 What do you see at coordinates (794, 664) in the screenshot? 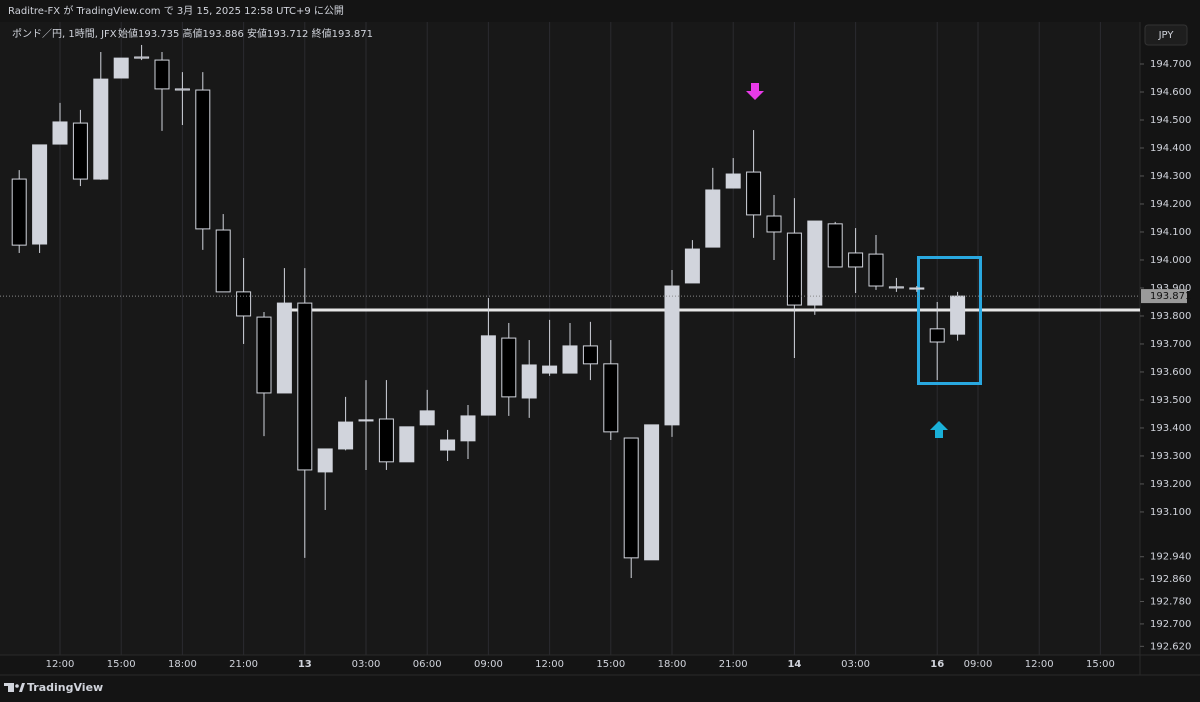
I see `x-tick-label: 14` at bounding box center [794, 664].